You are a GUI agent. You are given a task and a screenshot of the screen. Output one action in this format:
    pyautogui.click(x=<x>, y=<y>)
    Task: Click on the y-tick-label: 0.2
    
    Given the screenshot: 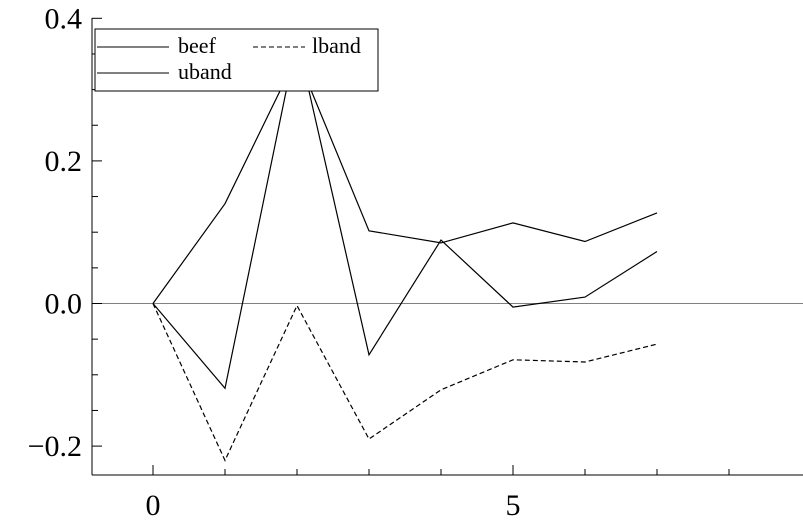 What is the action you would take?
    pyautogui.click(x=64, y=161)
    